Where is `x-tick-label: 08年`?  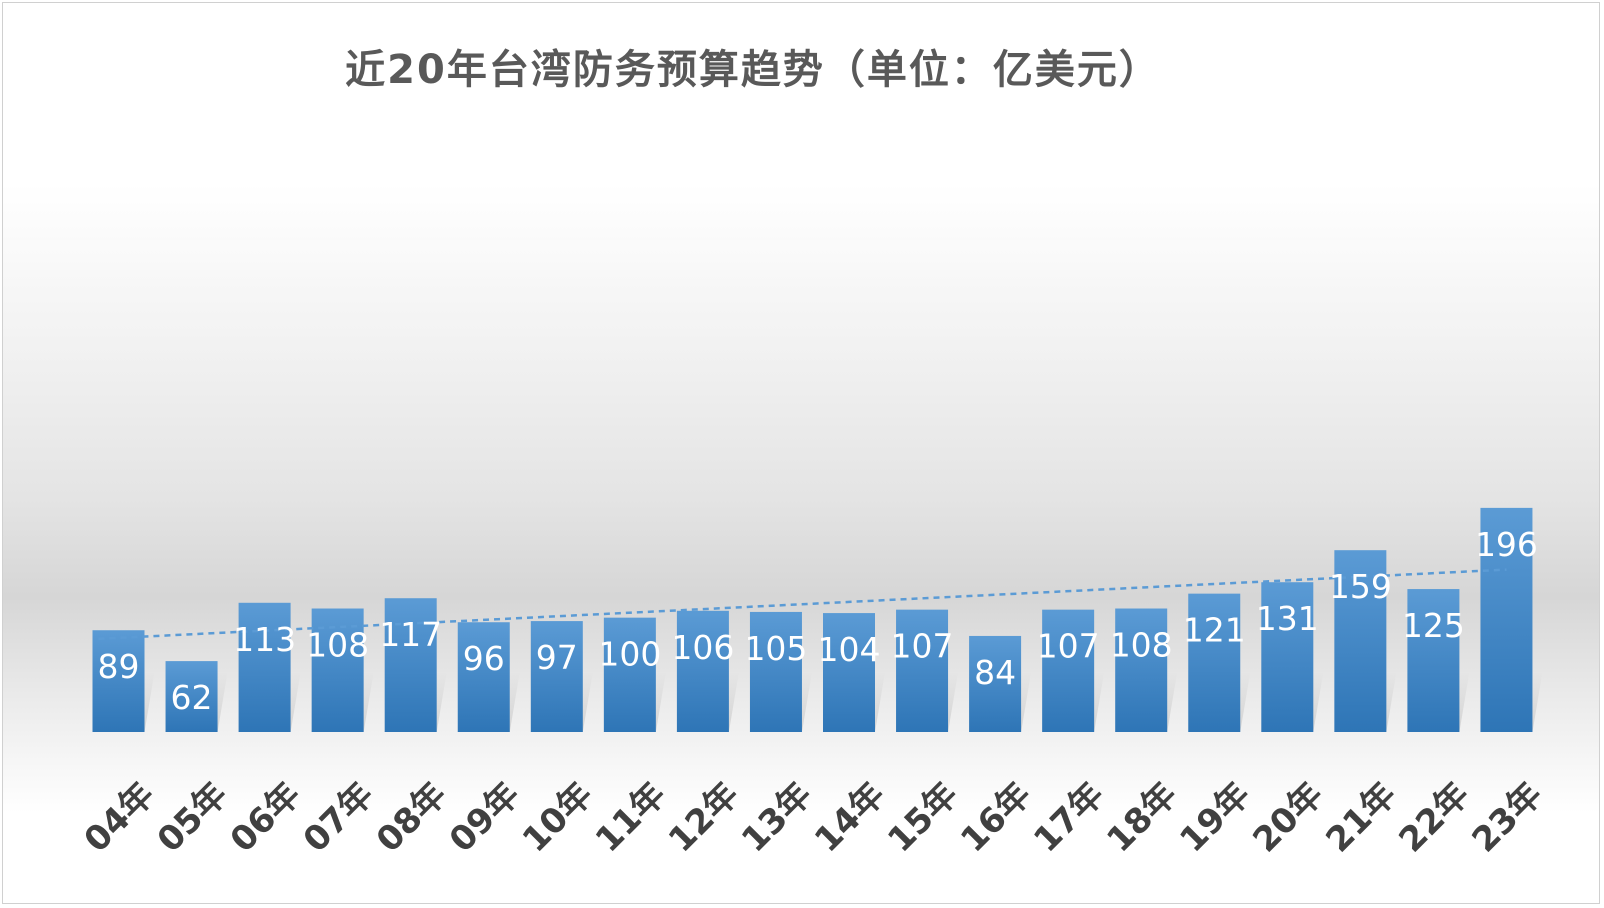 x-tick-label: 08年 is located at coordinates (412, 818).